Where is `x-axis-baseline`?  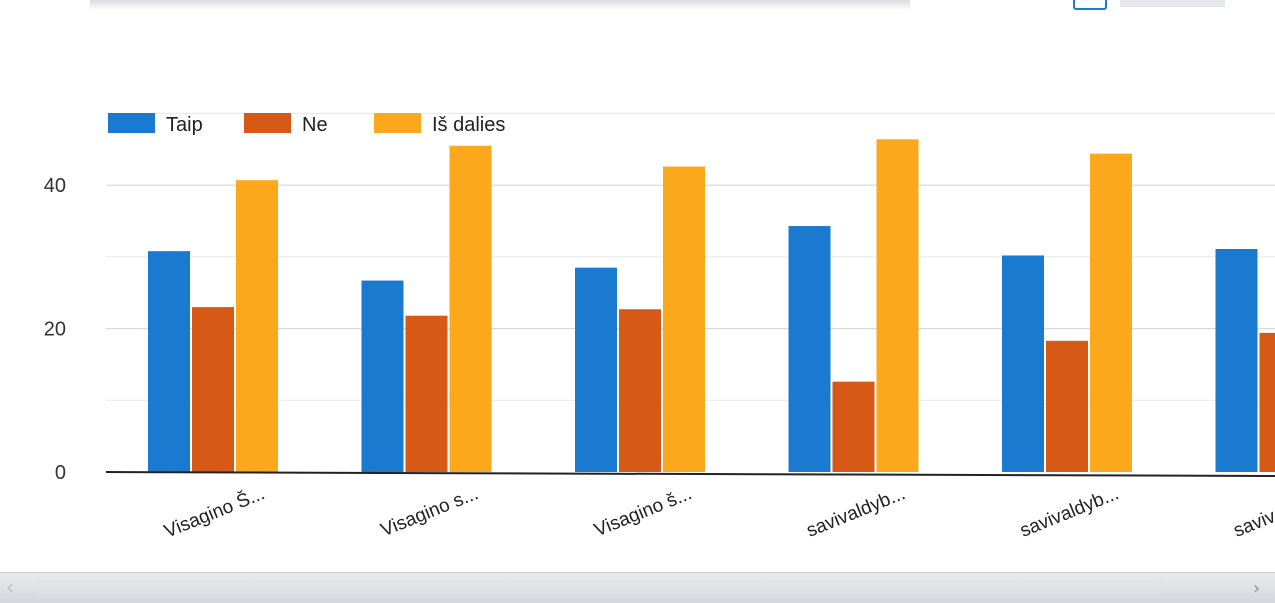 x-axis-baseline is located at coordinates (690, 474).